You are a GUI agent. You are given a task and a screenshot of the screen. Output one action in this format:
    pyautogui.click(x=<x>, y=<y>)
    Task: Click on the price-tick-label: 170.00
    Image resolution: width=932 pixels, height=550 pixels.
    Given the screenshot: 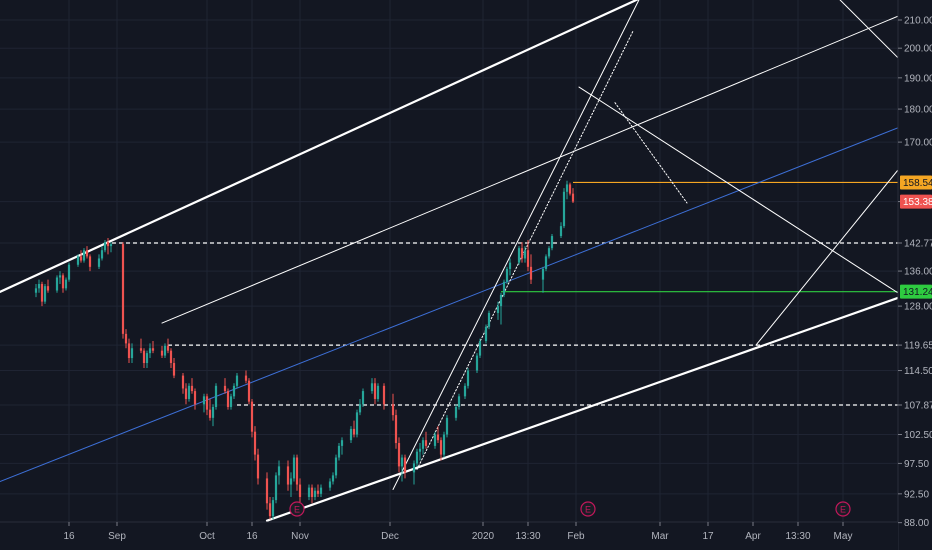 What is the action you would take?
    pyautogui.click(x=918, y=143)
    